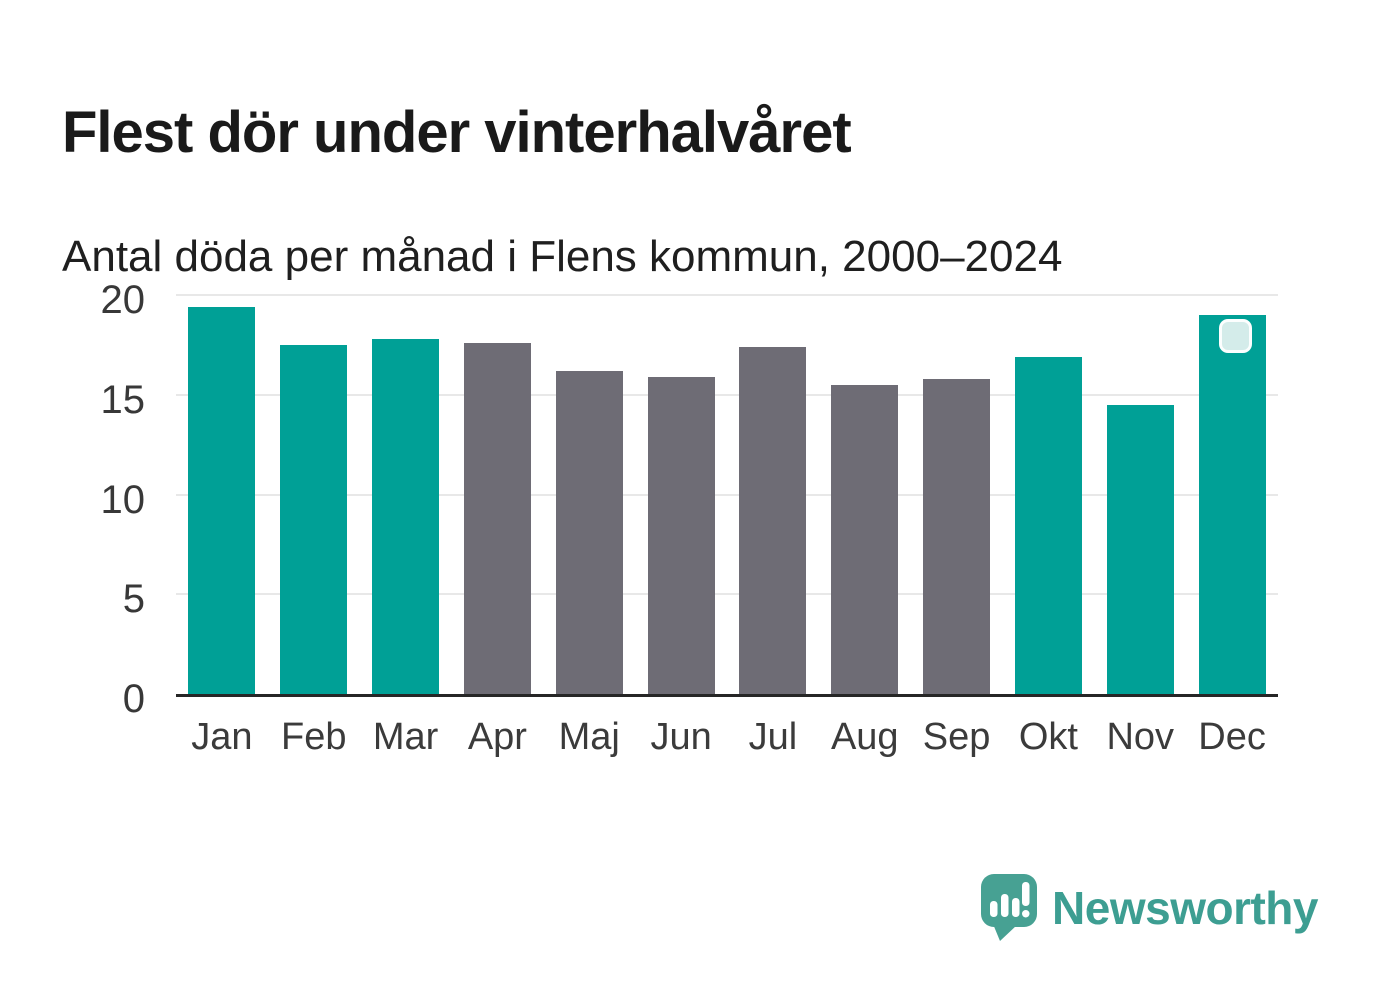  Describe the element at coordinates (1185, 908) in the screenshot. I see `brand-name: Newsworthy` at that location.